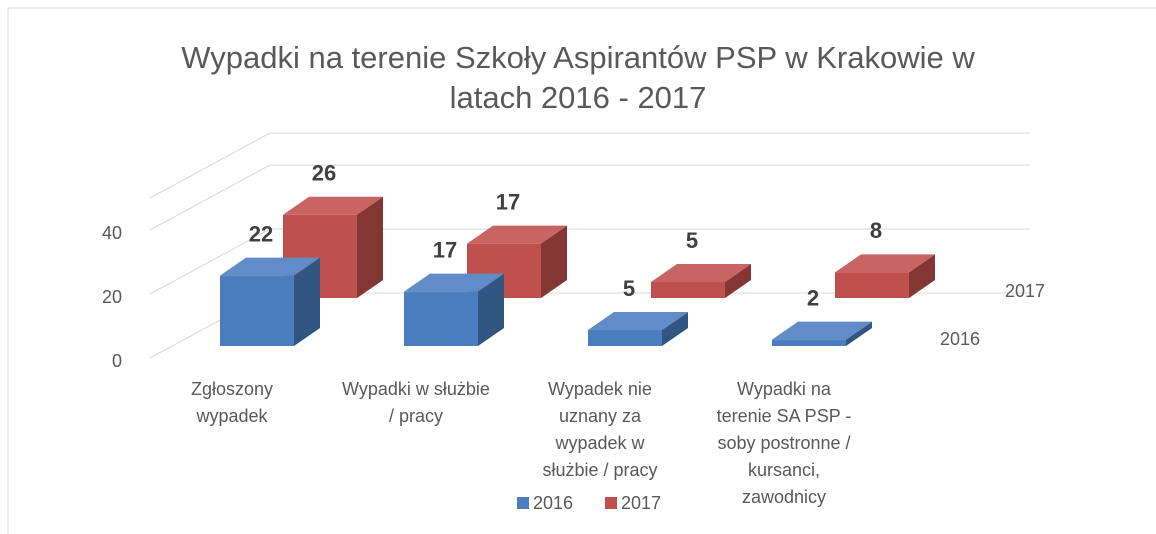  I want to click on depth-label: 2016, so click(960, 339).